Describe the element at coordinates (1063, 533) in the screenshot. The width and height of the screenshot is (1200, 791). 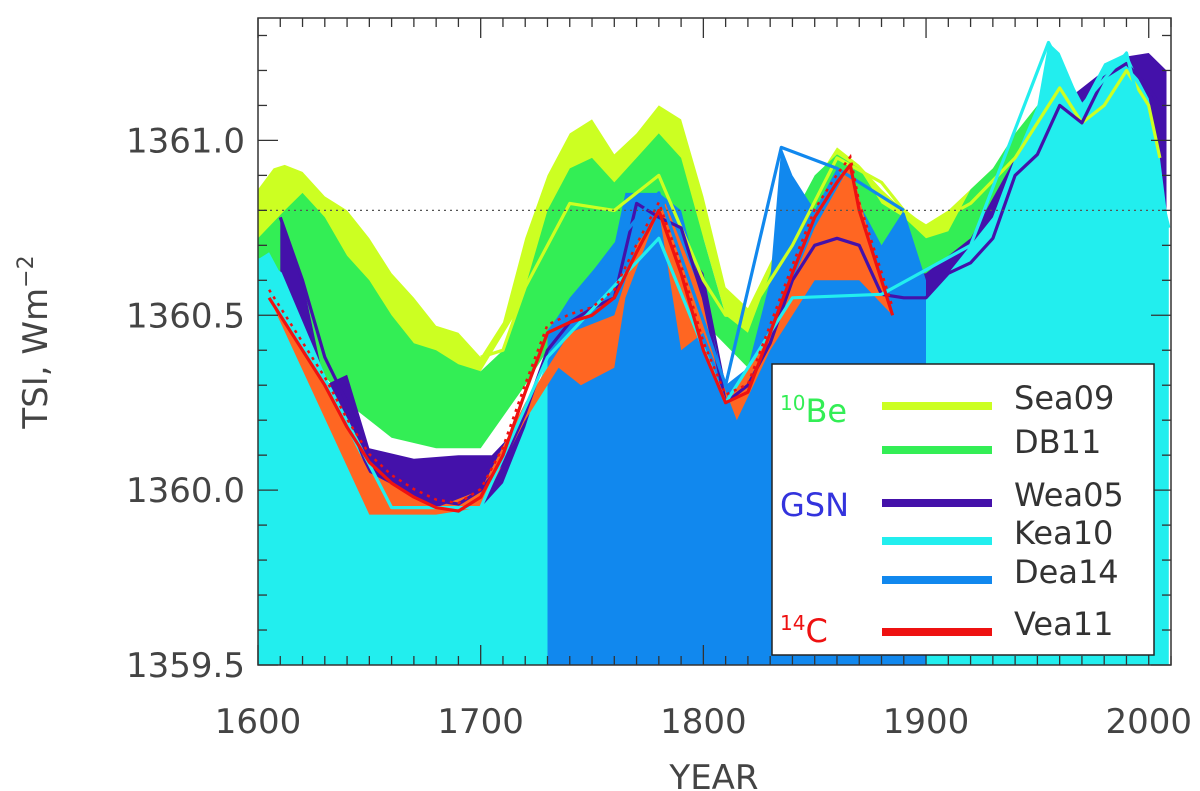
I see `legend-entry-kea10: Kea10` at that location.